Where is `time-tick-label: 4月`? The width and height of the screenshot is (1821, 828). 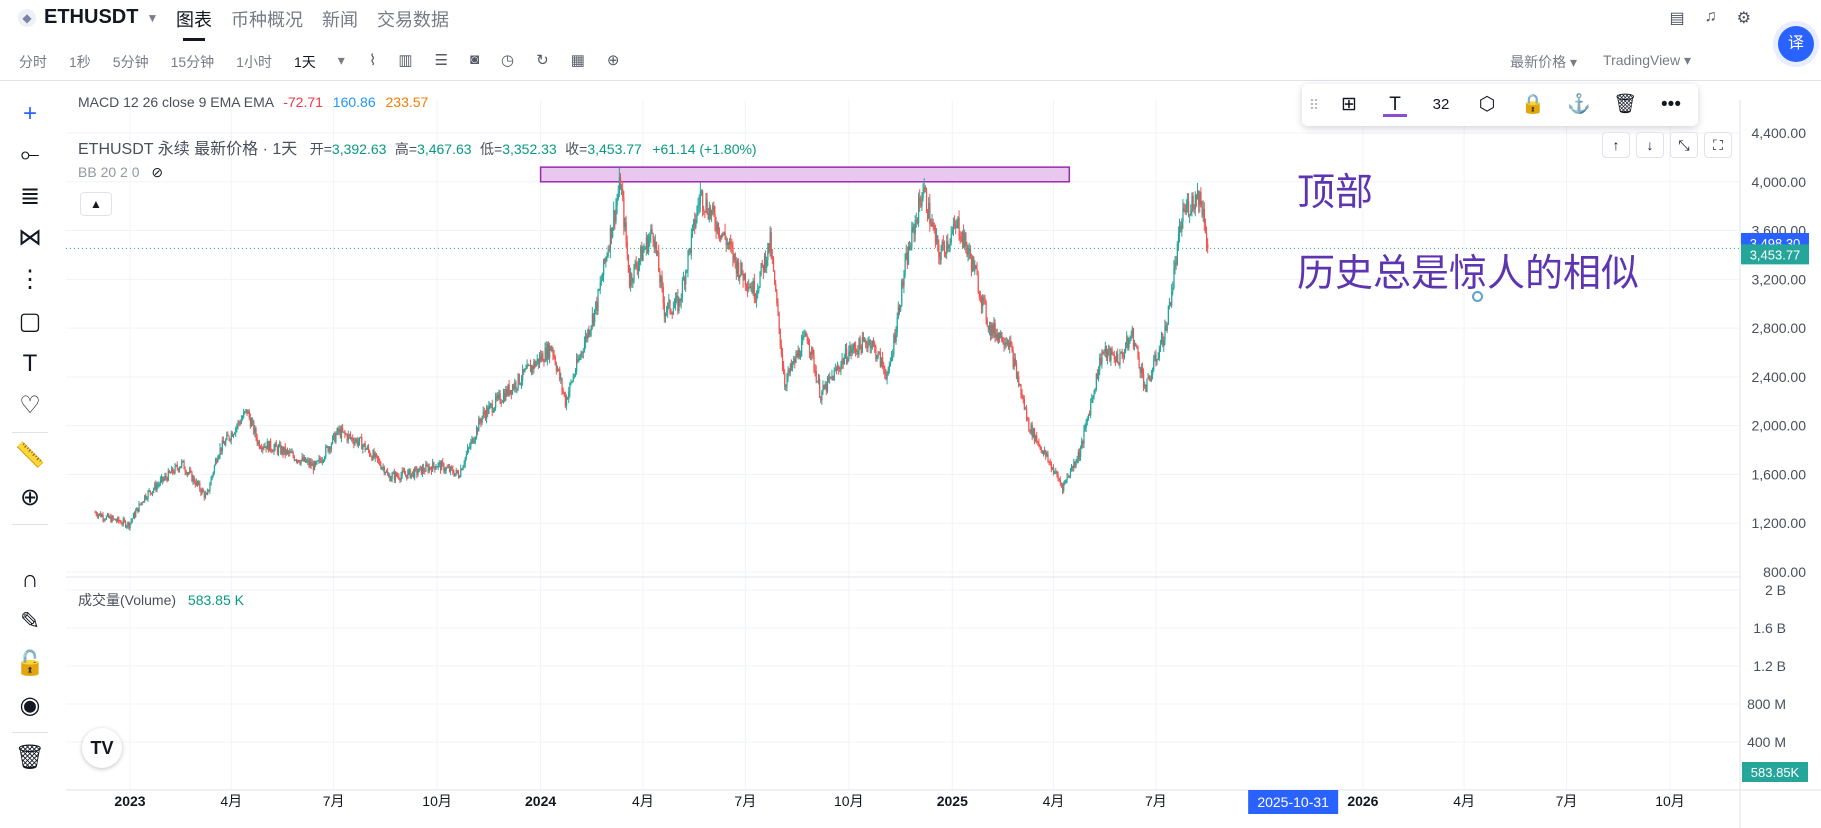
time-tick-label: 4月 is located at coordinates (643, 801).